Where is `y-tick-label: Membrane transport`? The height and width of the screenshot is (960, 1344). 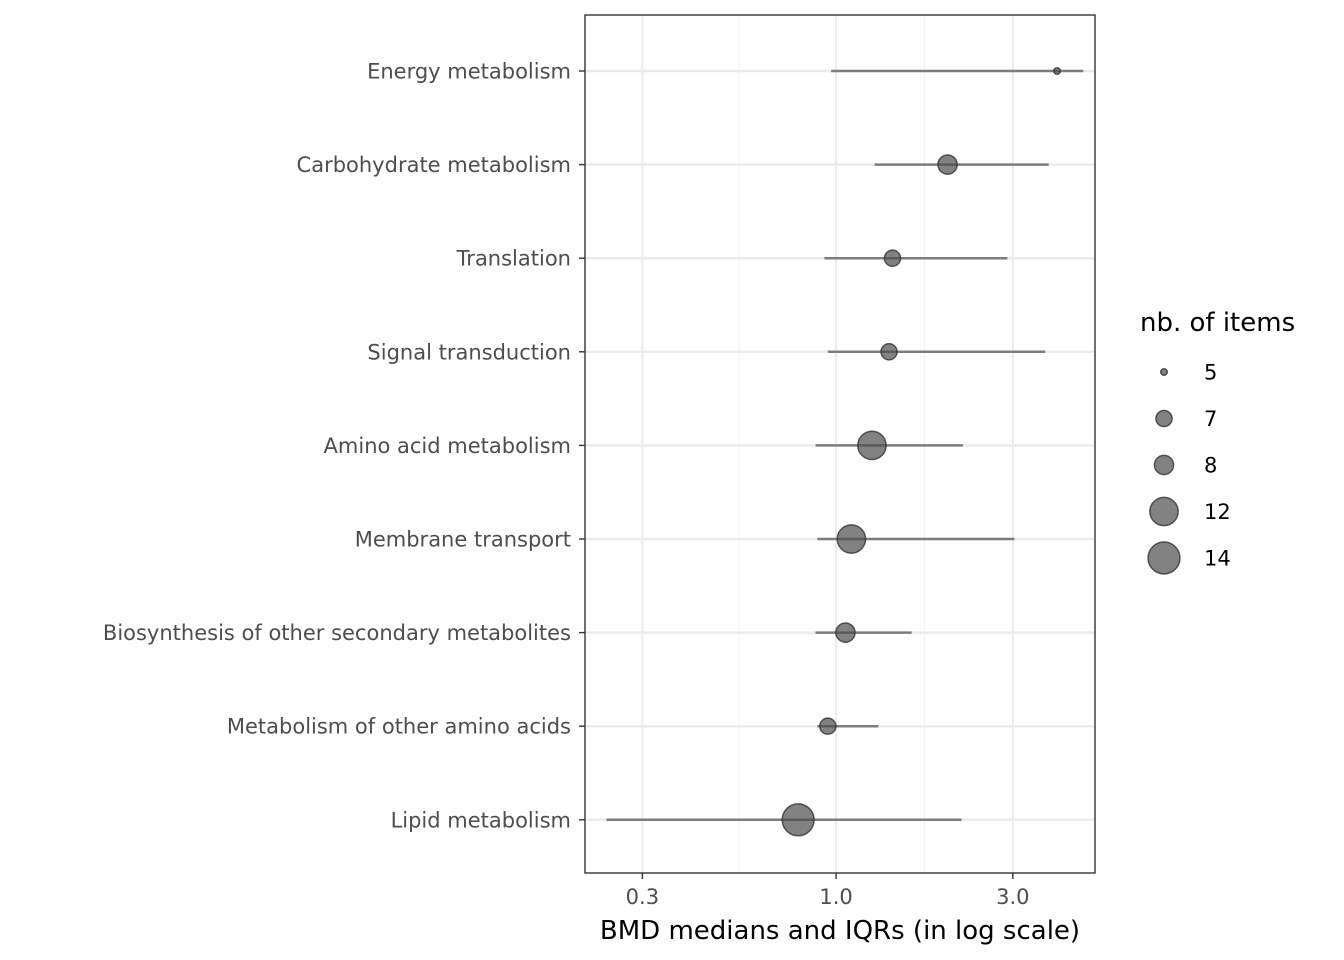
y-tick-label: Membrane transport is located at coordinates (463, 540).